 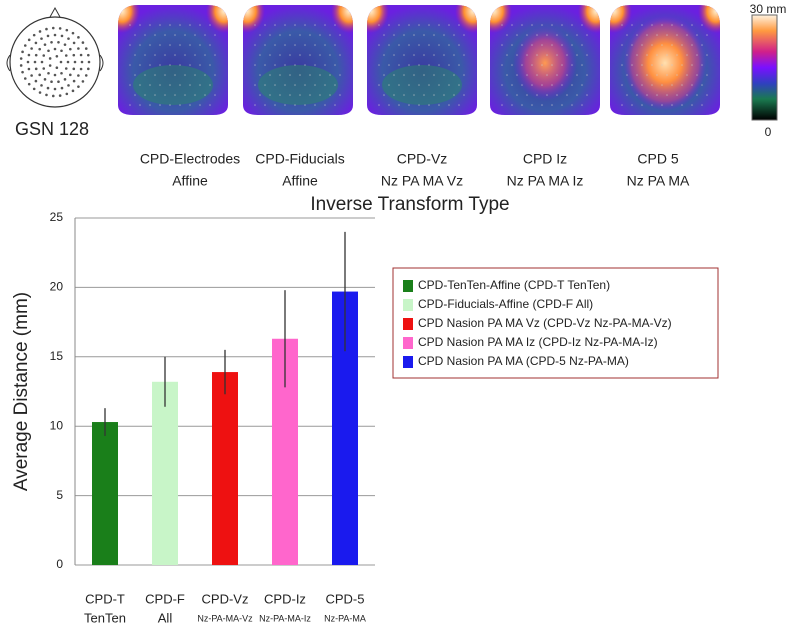 I want to click on map-label: Nz PA MA, so click(x=658, y=181).